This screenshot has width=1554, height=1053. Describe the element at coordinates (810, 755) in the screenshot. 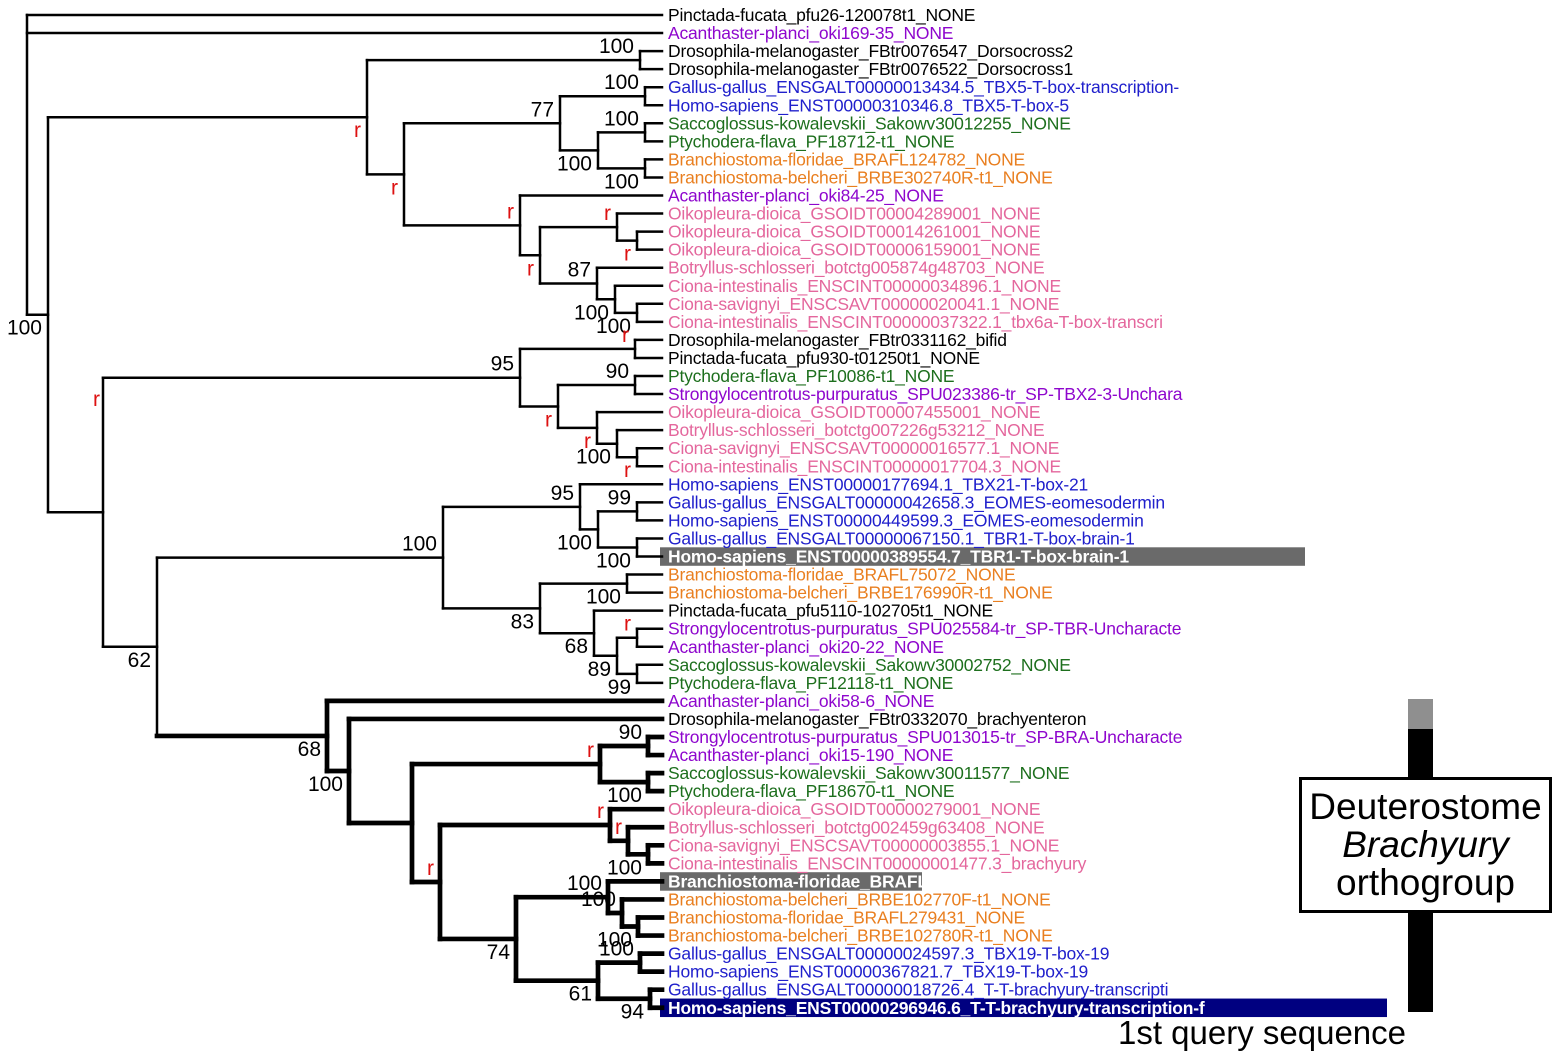

I see `tip-label: Acanthaster-planci_oki15-190_NONE` at that location.